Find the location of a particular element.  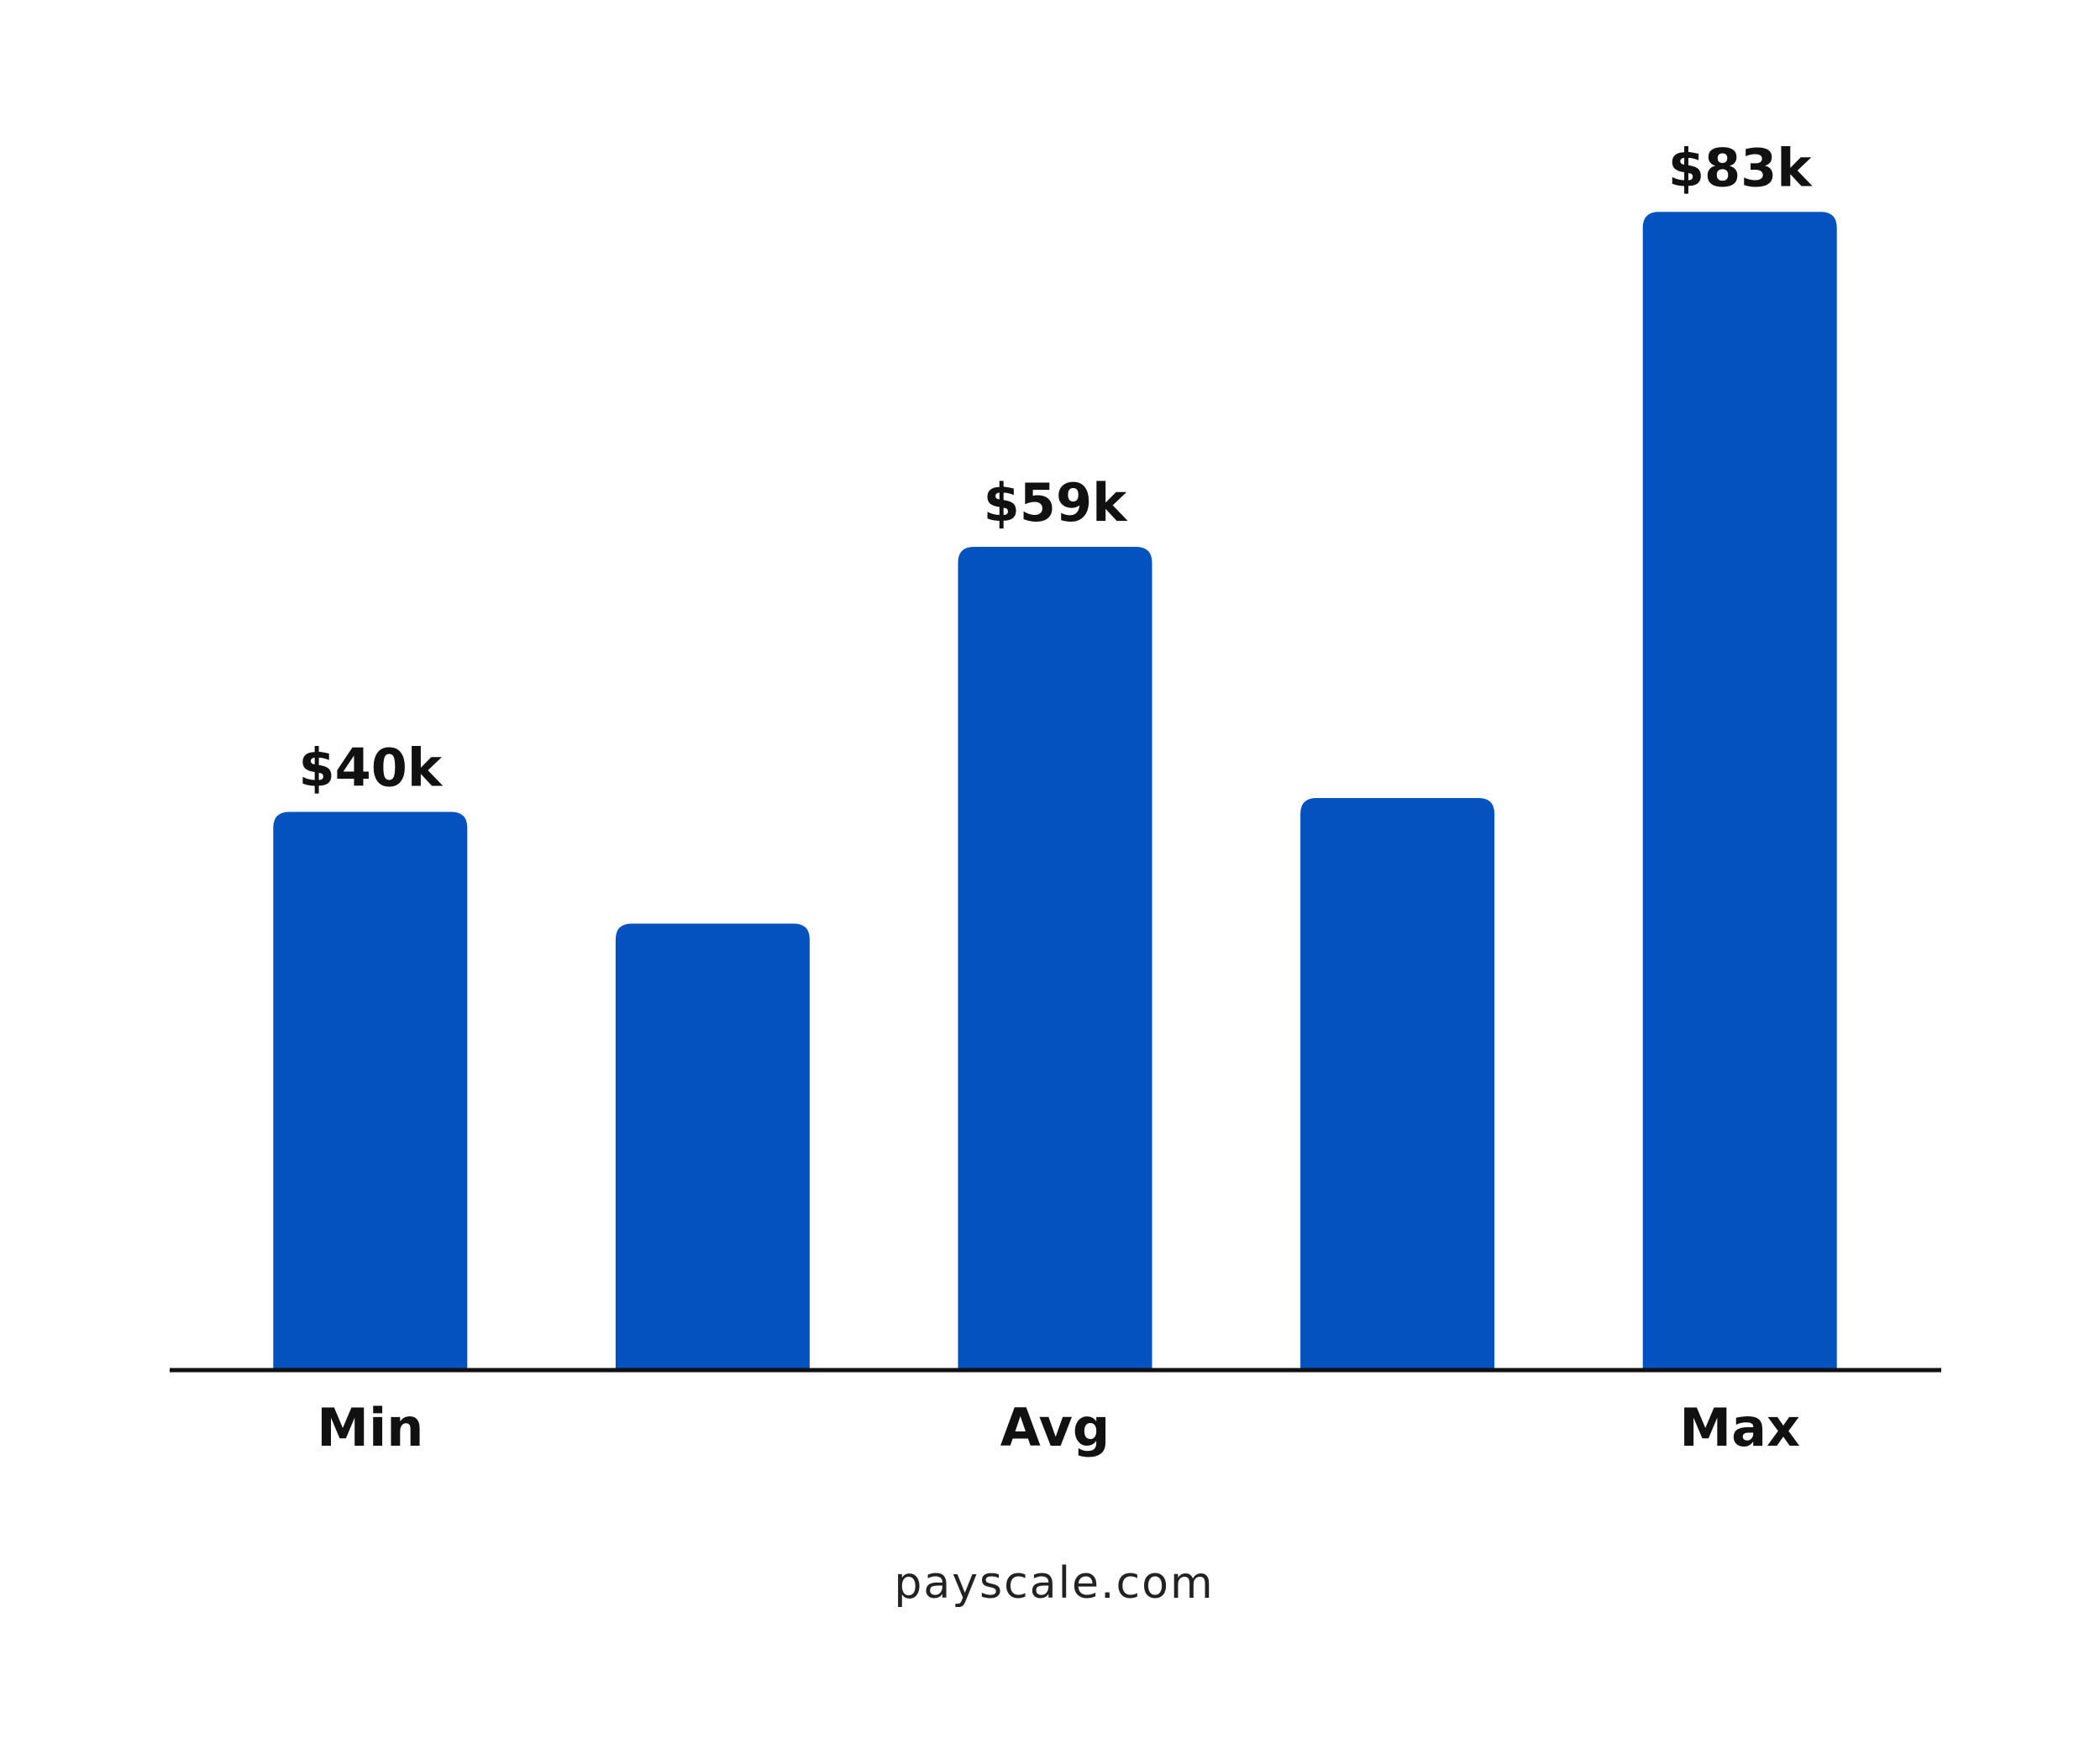

x-tick-label: Max is located at coordinates (1739, 1427).